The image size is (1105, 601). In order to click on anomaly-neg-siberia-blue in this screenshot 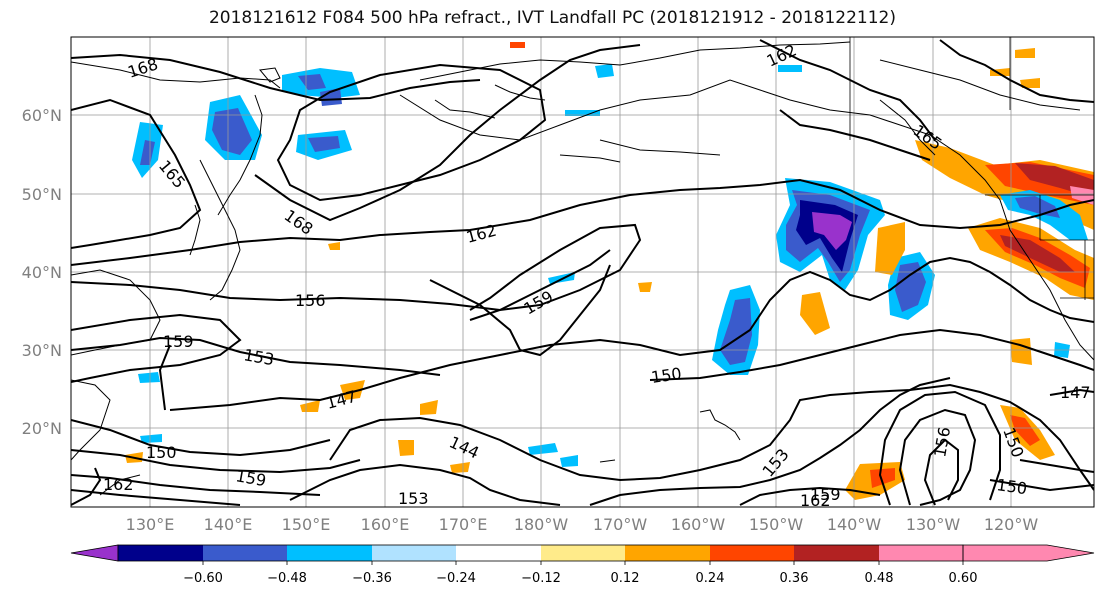, I will do `click(147, 152)`.